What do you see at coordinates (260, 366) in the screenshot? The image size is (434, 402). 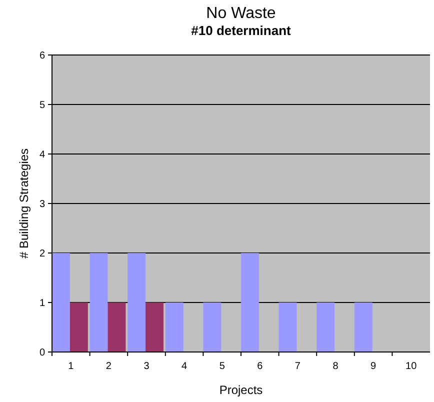 I see `x-tick-label: 6` at bounding box center [260, 366].